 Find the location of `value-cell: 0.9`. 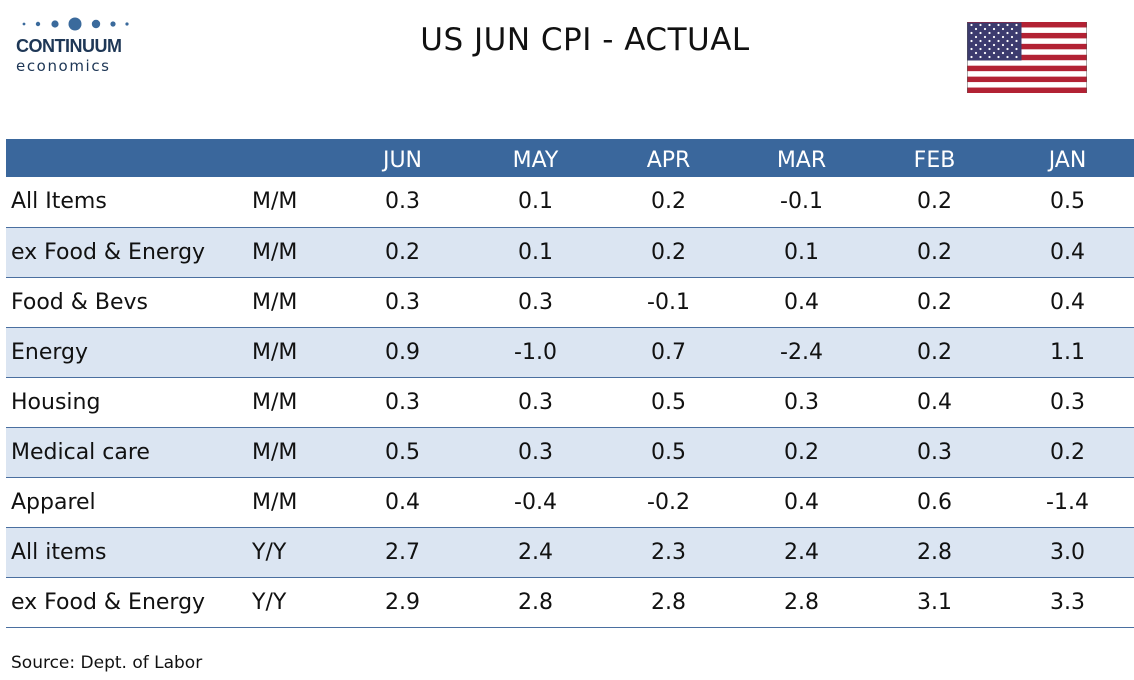

value-cell: 0.9 is located at coordinates (402, 352).